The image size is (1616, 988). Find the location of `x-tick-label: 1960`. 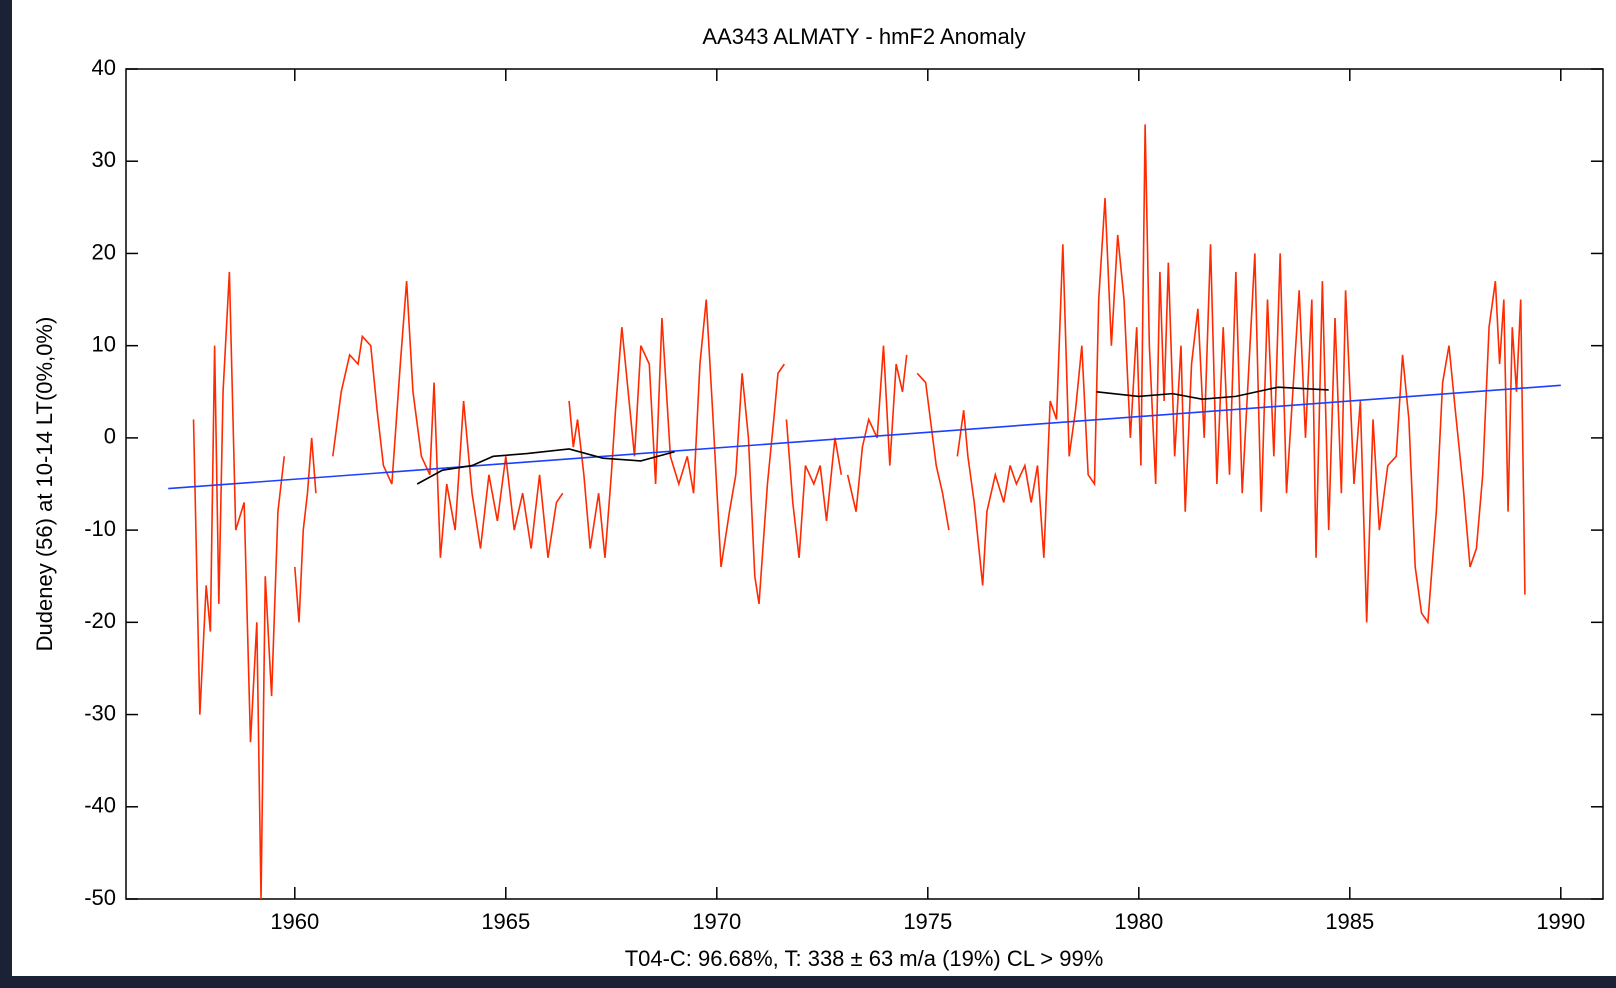

x-tick-label: 1960 is located at coordinates (294, 921).